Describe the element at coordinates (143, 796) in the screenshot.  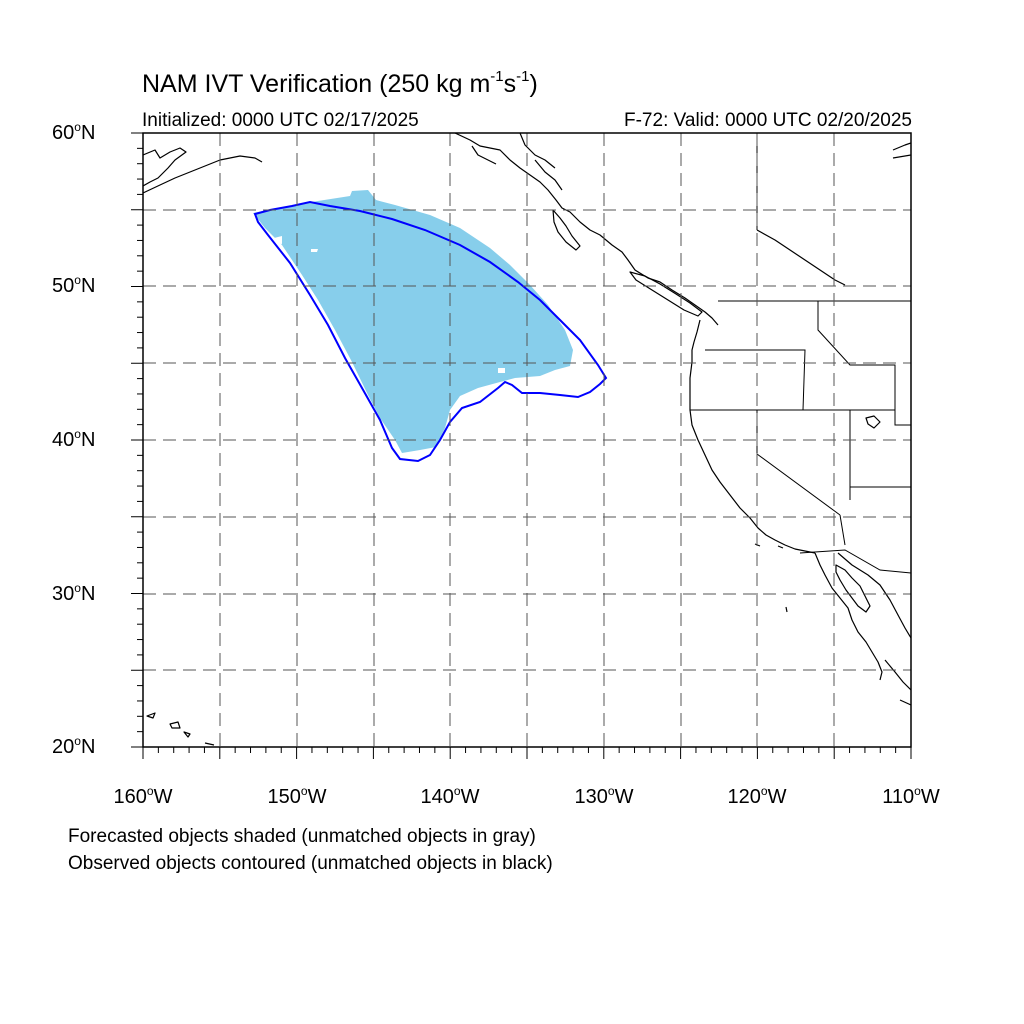
I see `lon-label-160w: 160oW` at that location.